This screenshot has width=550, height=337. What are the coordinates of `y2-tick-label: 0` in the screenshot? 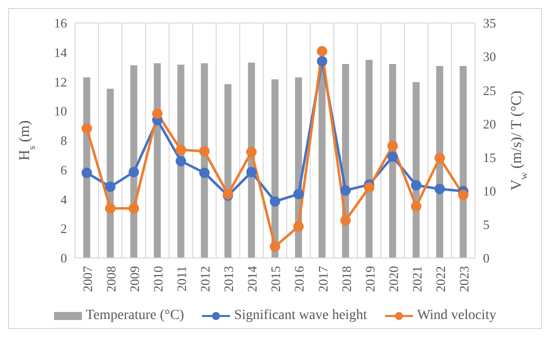 It's located at (486, 258).